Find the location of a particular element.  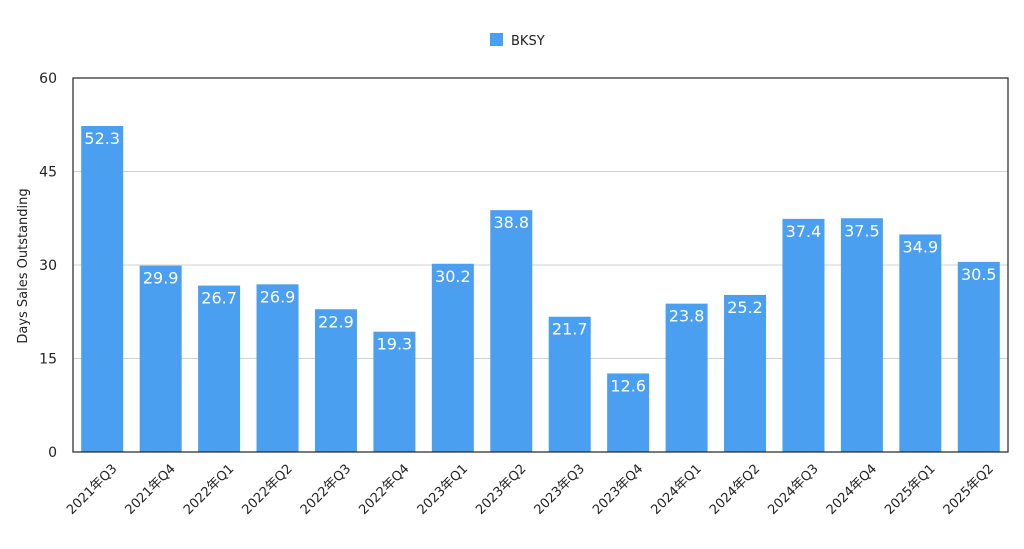

x-tick-label: 2023年Q4 is located at coordinates (618, 490).